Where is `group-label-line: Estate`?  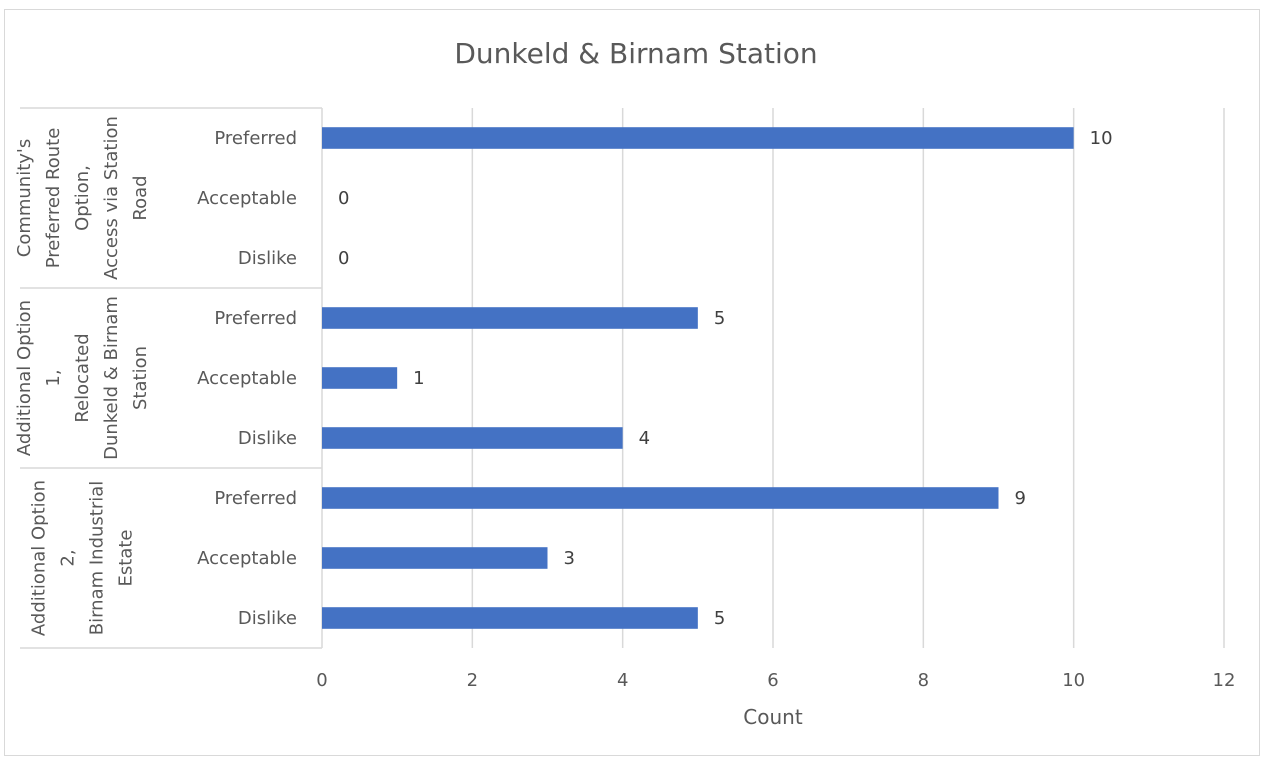
group-label-line: Estate is located at coordinates (126, 558).